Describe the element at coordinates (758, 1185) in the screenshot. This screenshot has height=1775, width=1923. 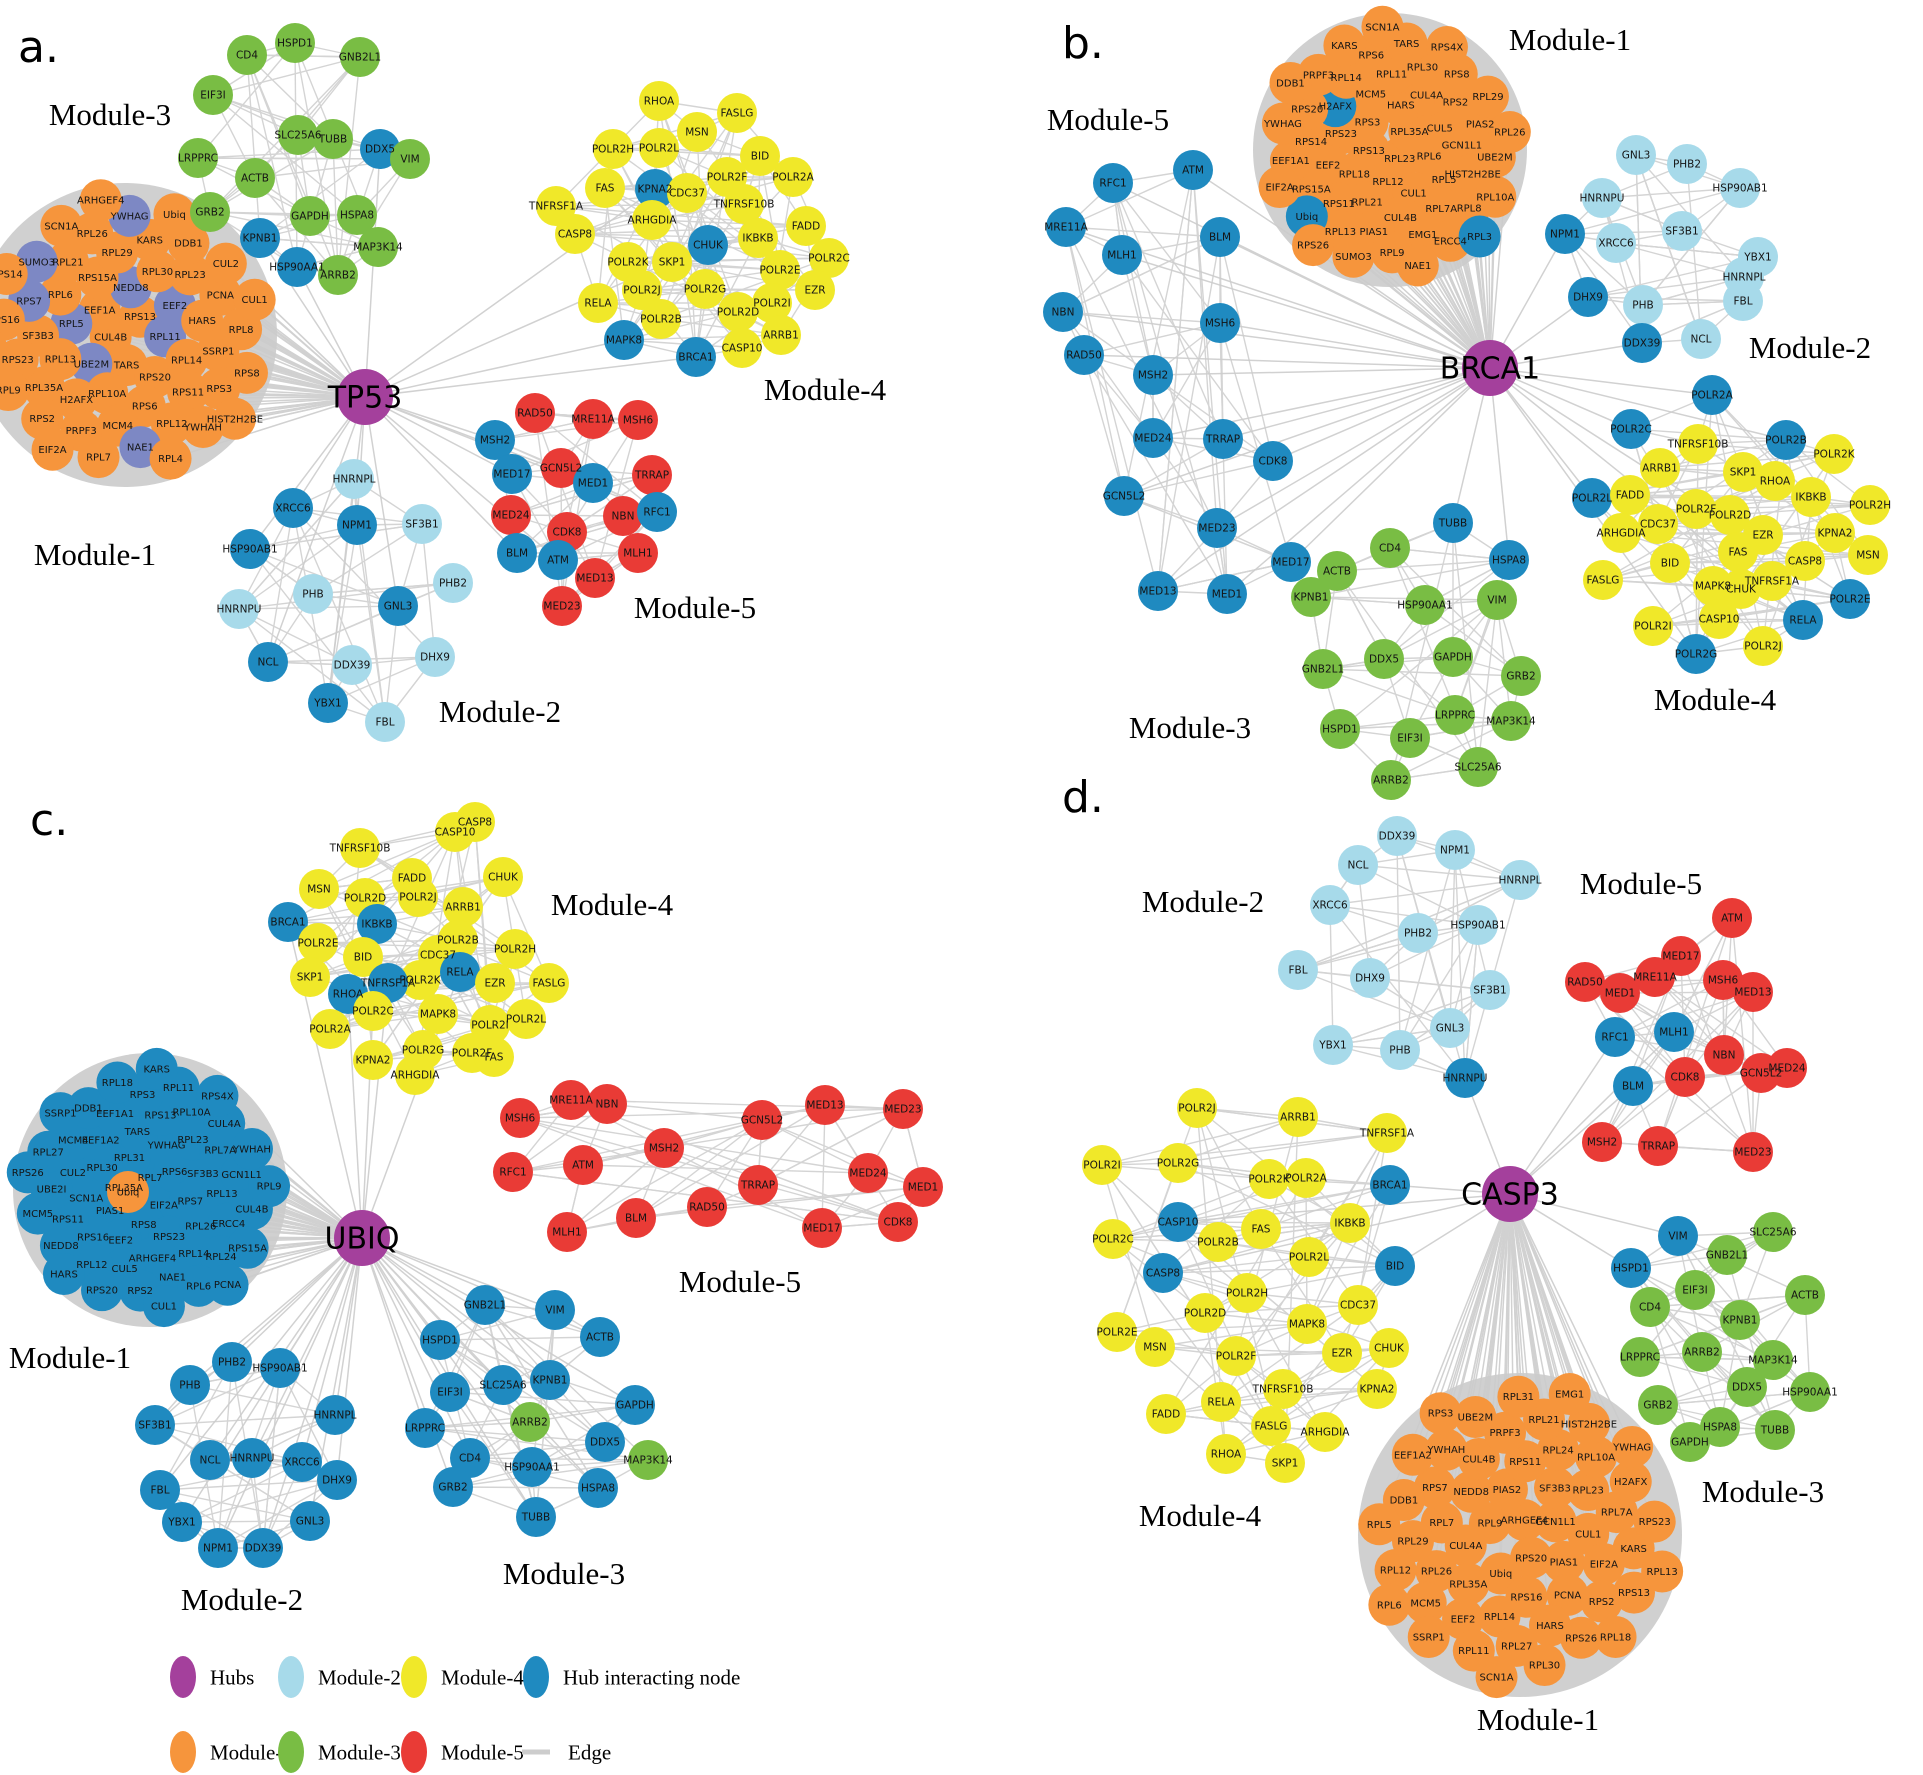
I see `node-TRRAP` at that location.